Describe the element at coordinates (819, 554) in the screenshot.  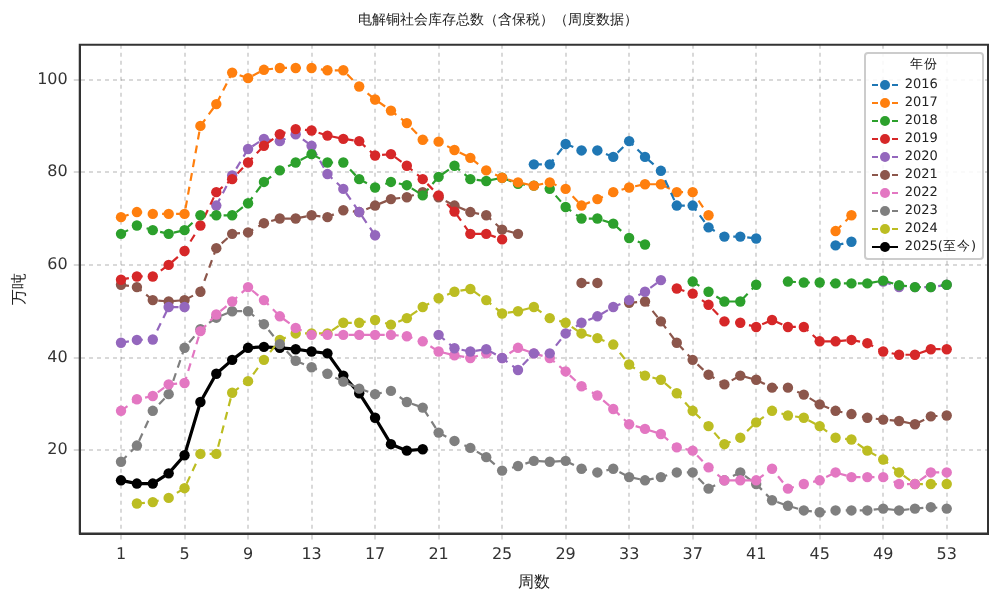
I see `x-tick-label: 45` at that location.